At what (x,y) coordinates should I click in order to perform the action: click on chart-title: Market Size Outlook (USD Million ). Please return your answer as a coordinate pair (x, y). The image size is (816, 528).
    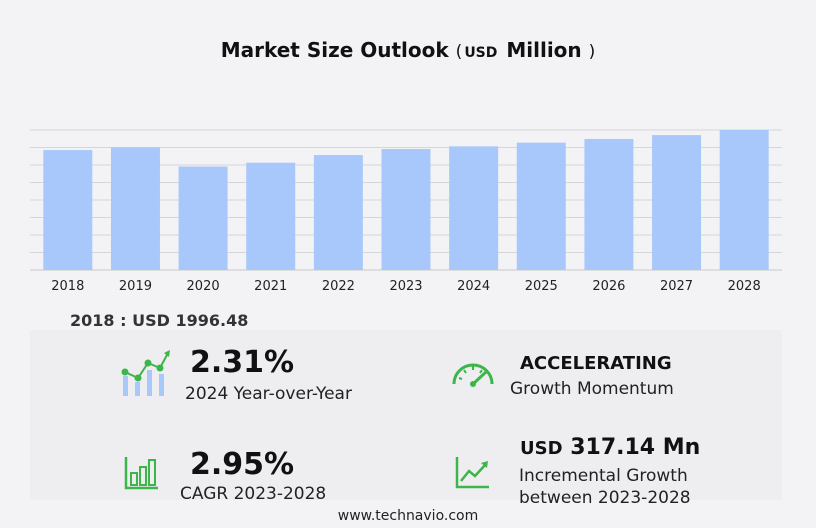
    Looking at the image, I should click on (408, 50).